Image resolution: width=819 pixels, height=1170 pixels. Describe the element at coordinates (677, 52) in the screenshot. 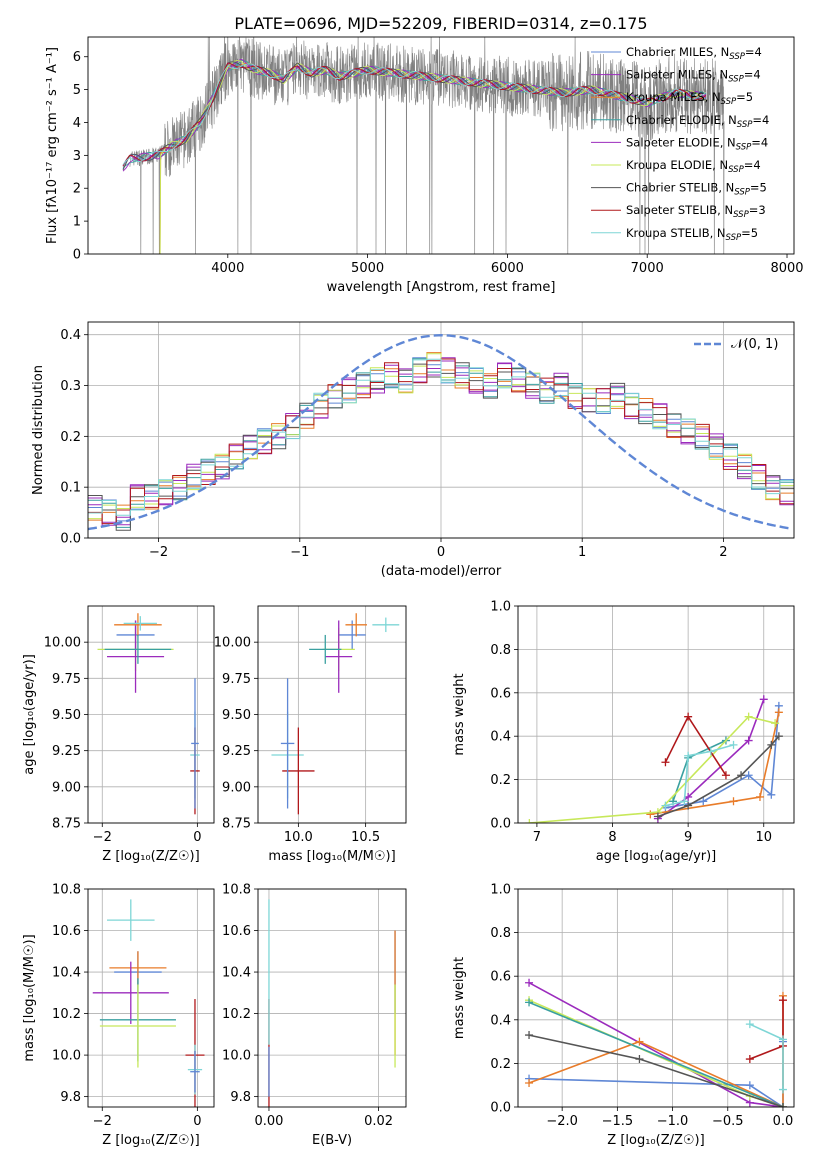

I see `legend-label-main: Chabrier MILES, N` at that location.